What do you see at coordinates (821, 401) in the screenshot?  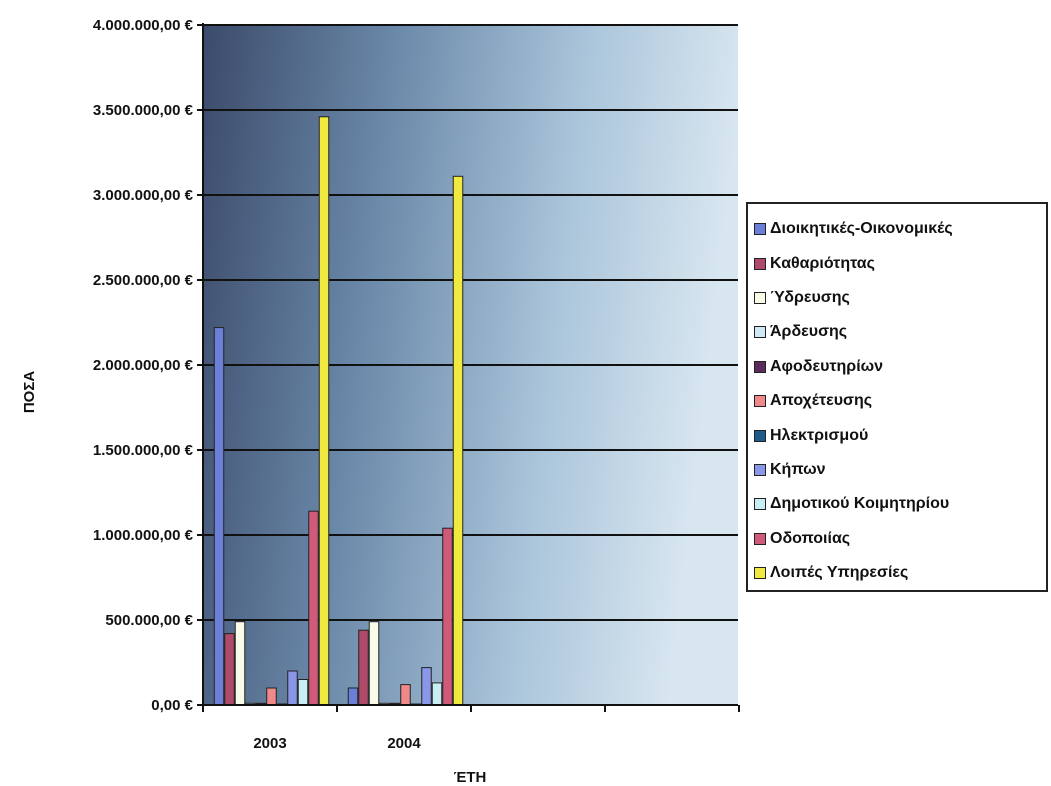 I see `legend-label: Αποχέτευσης` at bounding box center [821, 401].